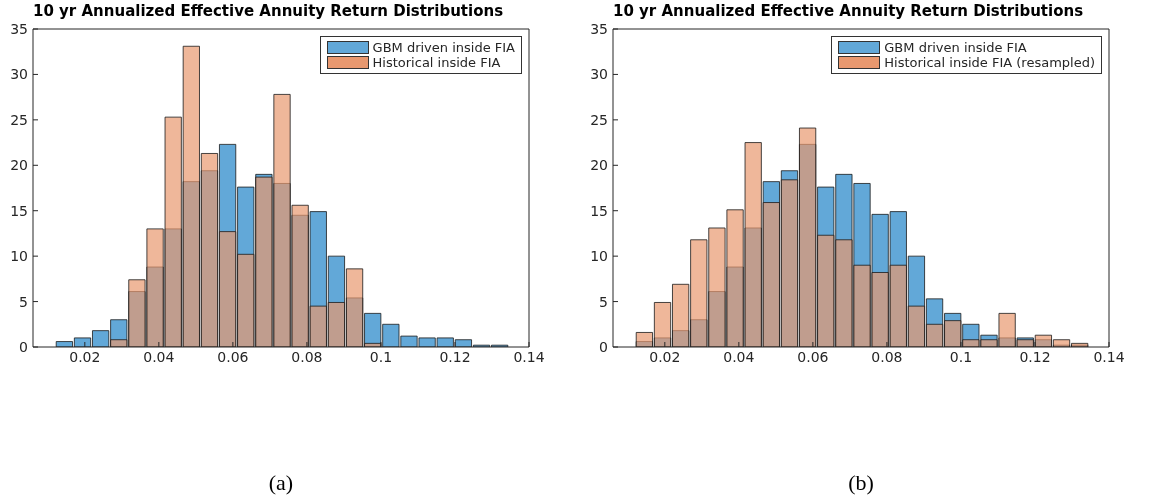 Image resolution: width=1168 pixels, height=501 pixels. I want to click on legend-label: Historical inside FIA (resampled), so click(989, 62).